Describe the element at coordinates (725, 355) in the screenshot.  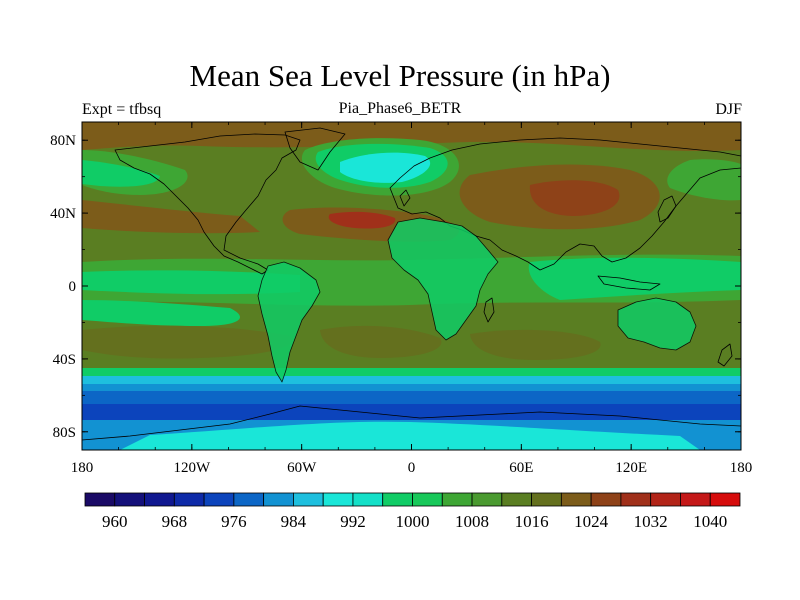
I see `island-new-zealand` at that location.